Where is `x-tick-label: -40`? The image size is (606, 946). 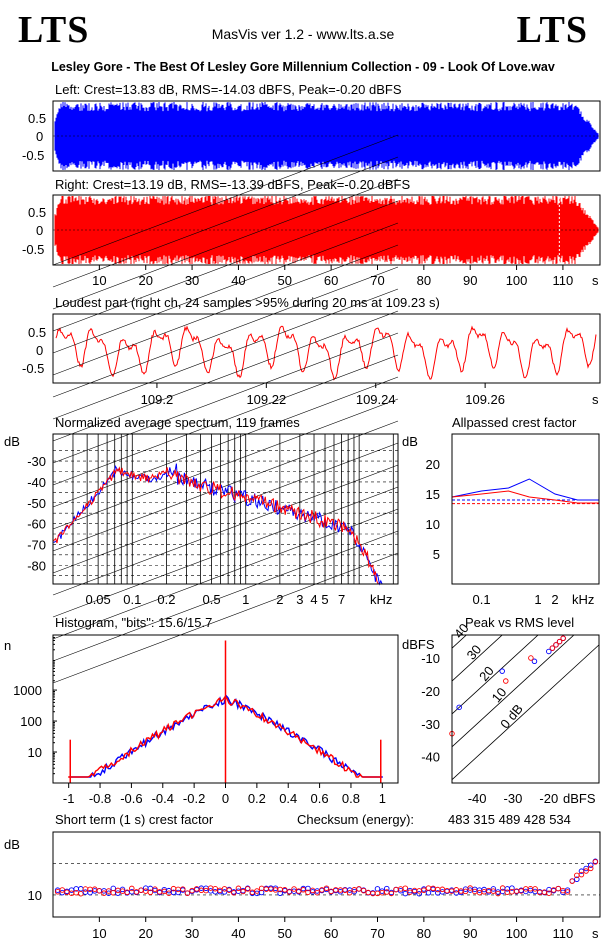 x-tick-label: -40 is located at coordinates (477, 798).